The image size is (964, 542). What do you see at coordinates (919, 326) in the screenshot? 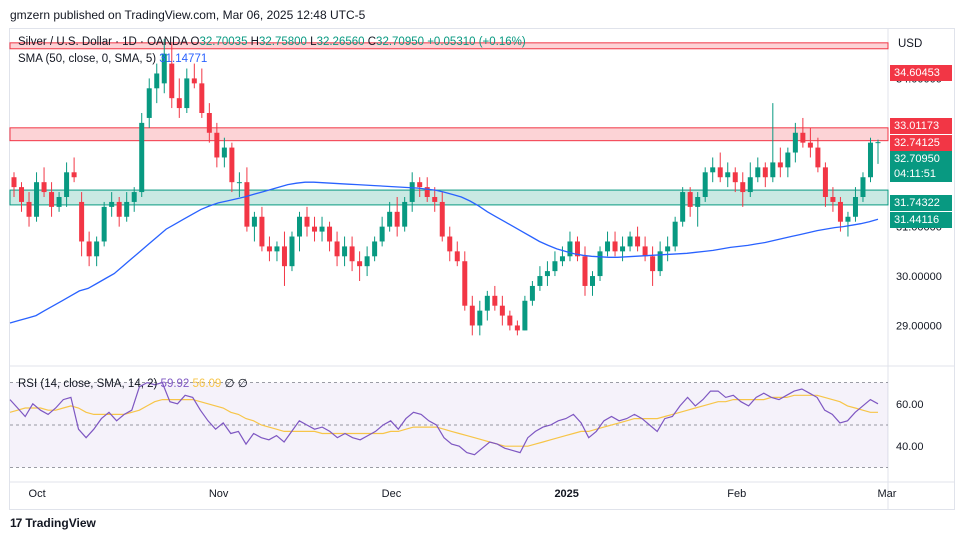
I see `y-tick-label: 29.00000` at bounding box center [919, 326].